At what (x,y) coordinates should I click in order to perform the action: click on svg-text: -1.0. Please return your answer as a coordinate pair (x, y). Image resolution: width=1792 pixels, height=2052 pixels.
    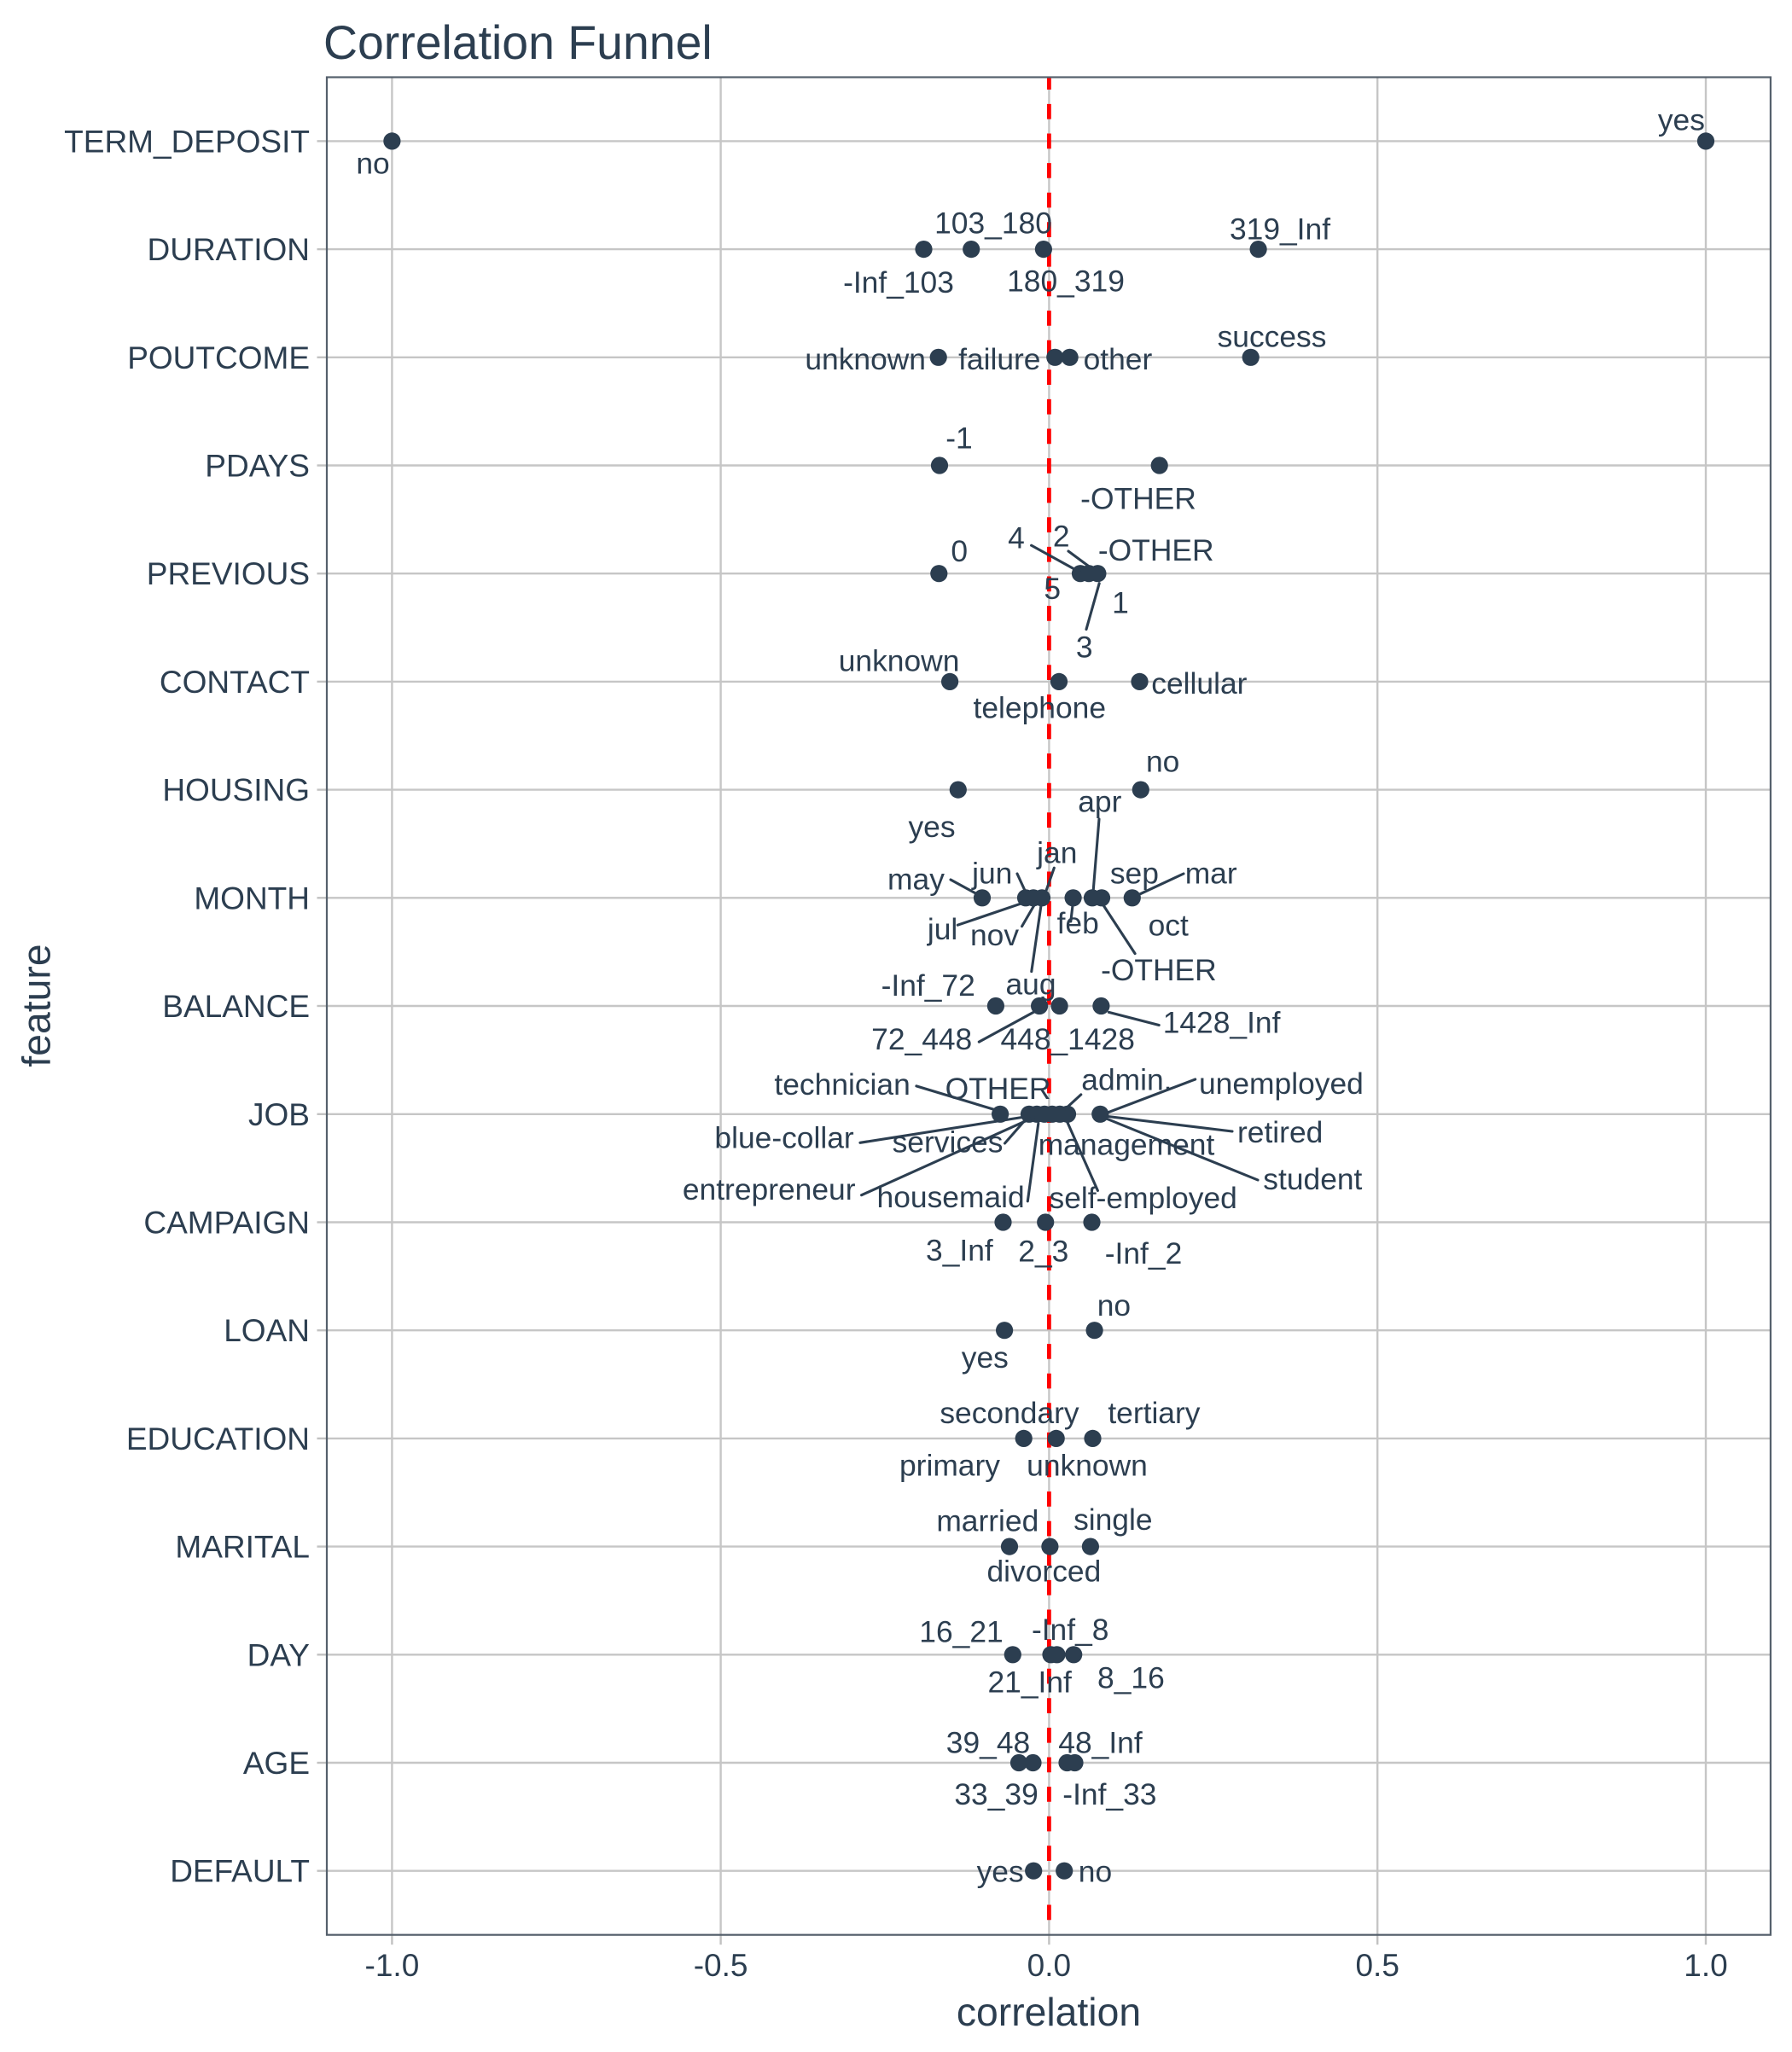
    Looking at the image, I should click on (392, 1966).